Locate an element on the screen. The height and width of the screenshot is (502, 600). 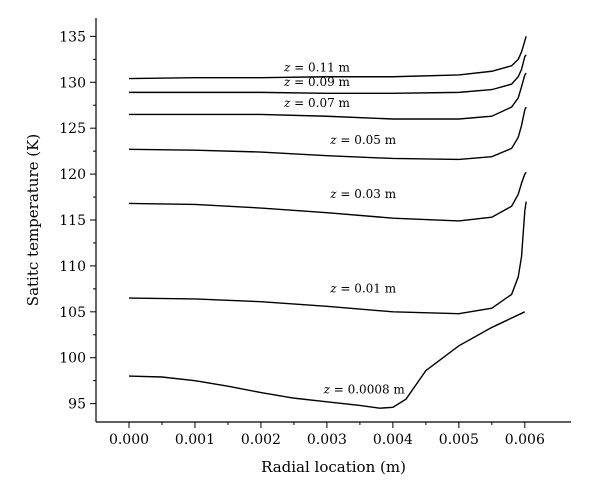
y-tick-label: 125 is located at coordinates (72, 129).